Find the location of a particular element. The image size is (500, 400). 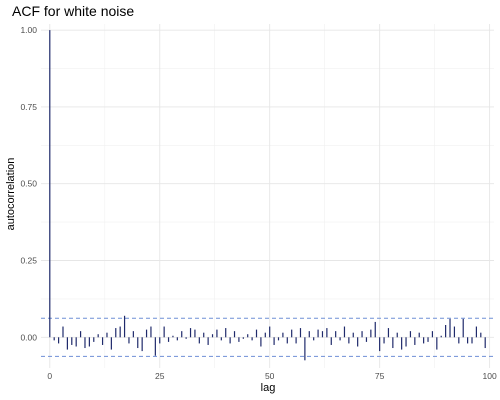

x-axis-title: lag is located at coordinates (268, 388).